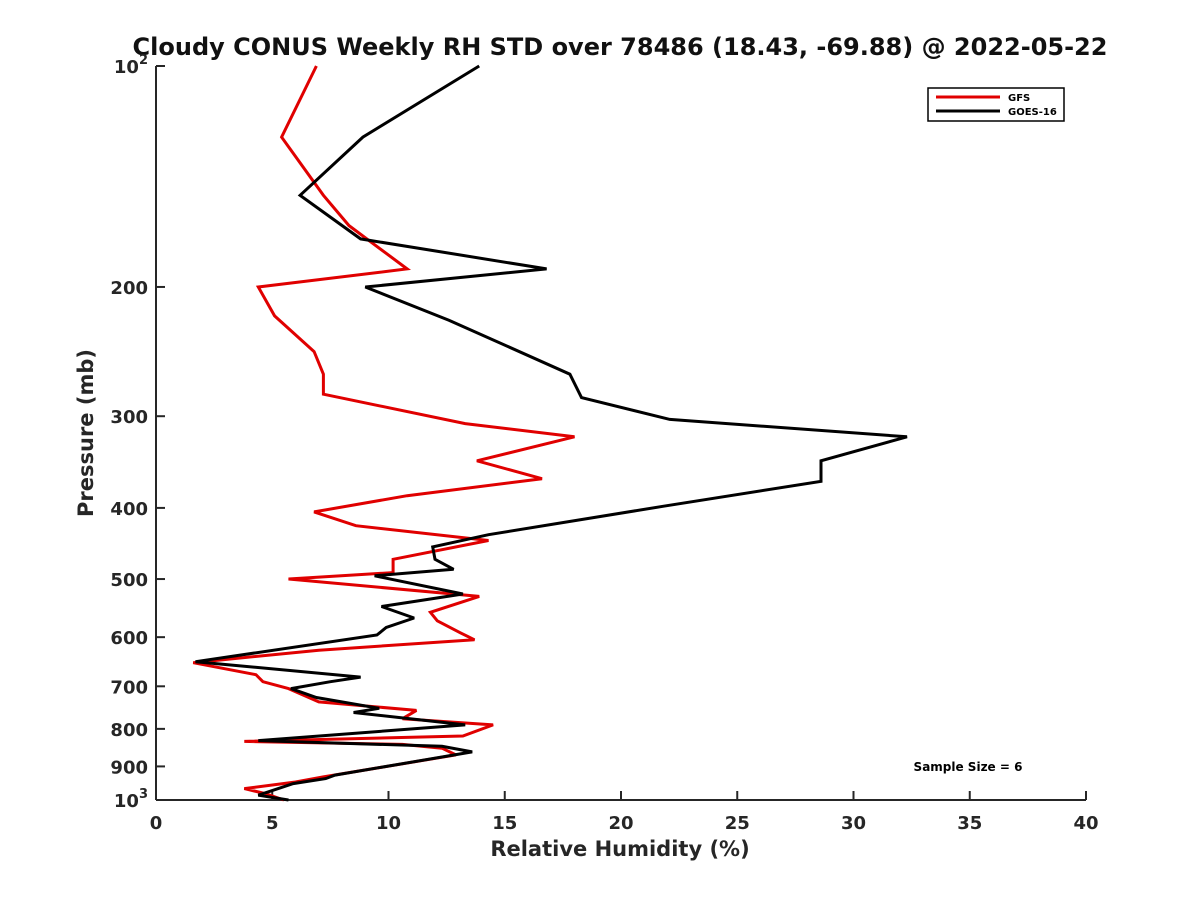  I want to click on sample-size-annotation: Sample Size = 6, so click(968, 767).